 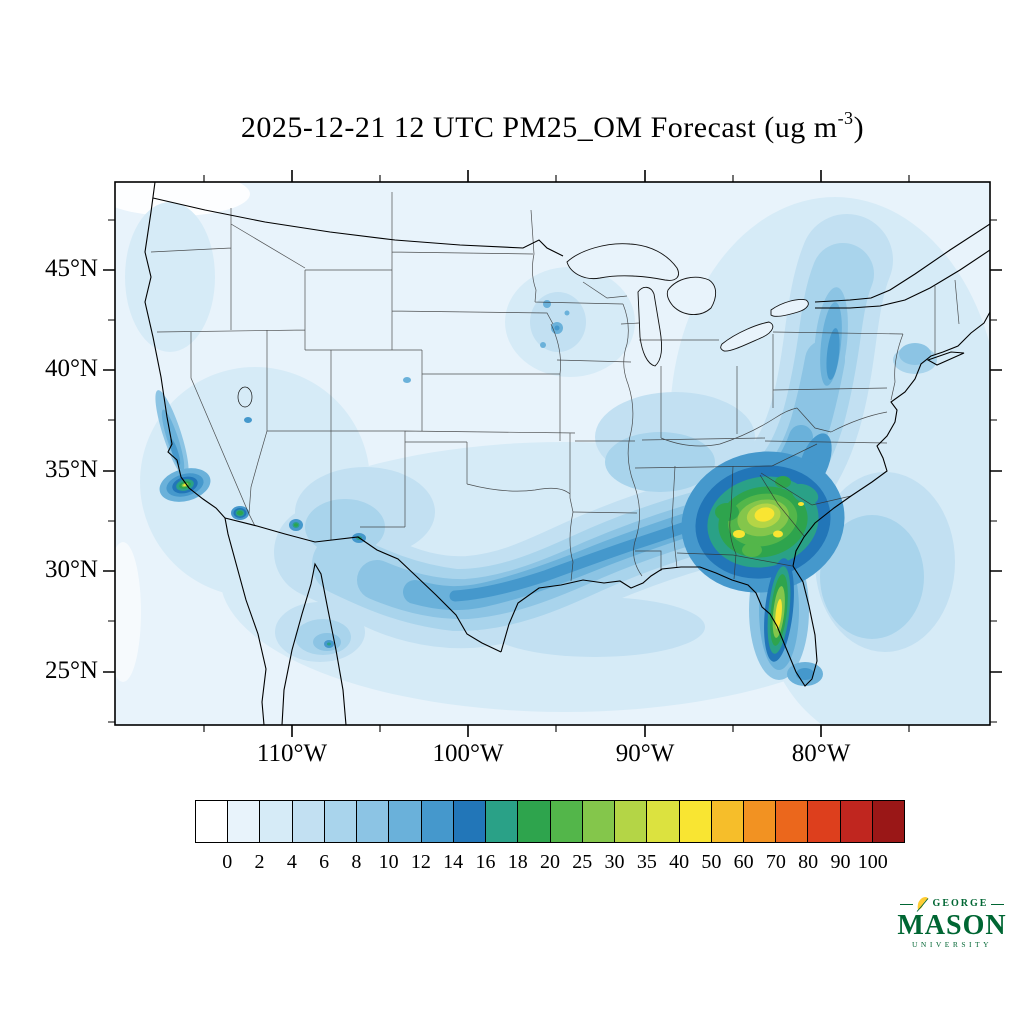 I want to click on colorbar-tick-label: 4, so click(x=291, y=862).